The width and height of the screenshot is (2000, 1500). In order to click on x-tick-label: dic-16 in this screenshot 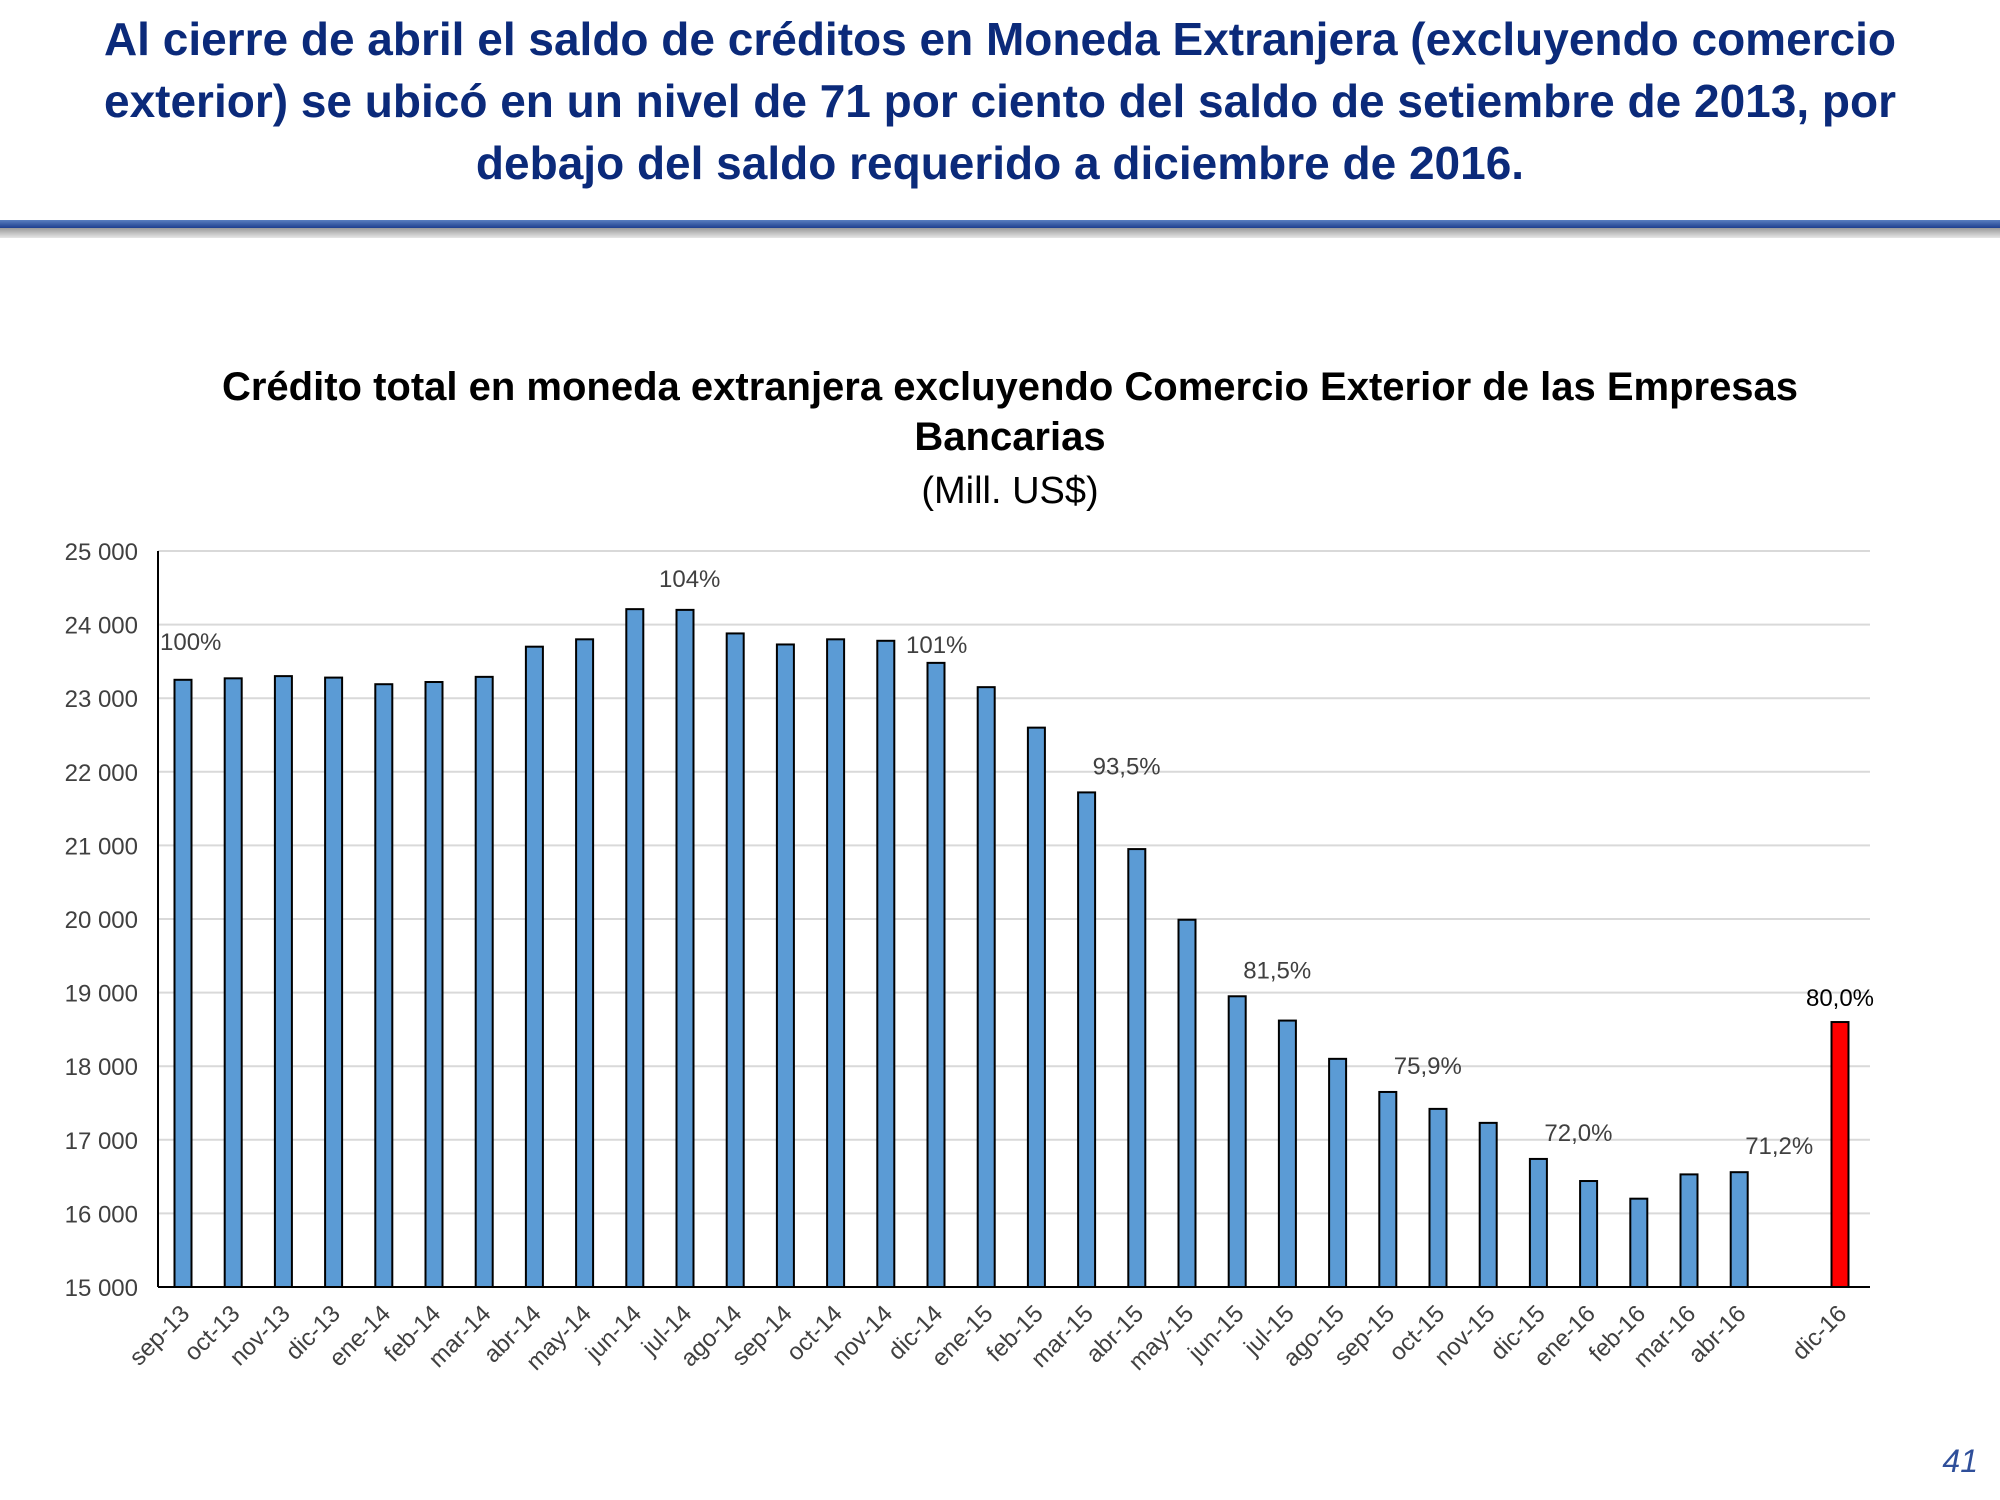, I will do `click(1819, 1332)`.